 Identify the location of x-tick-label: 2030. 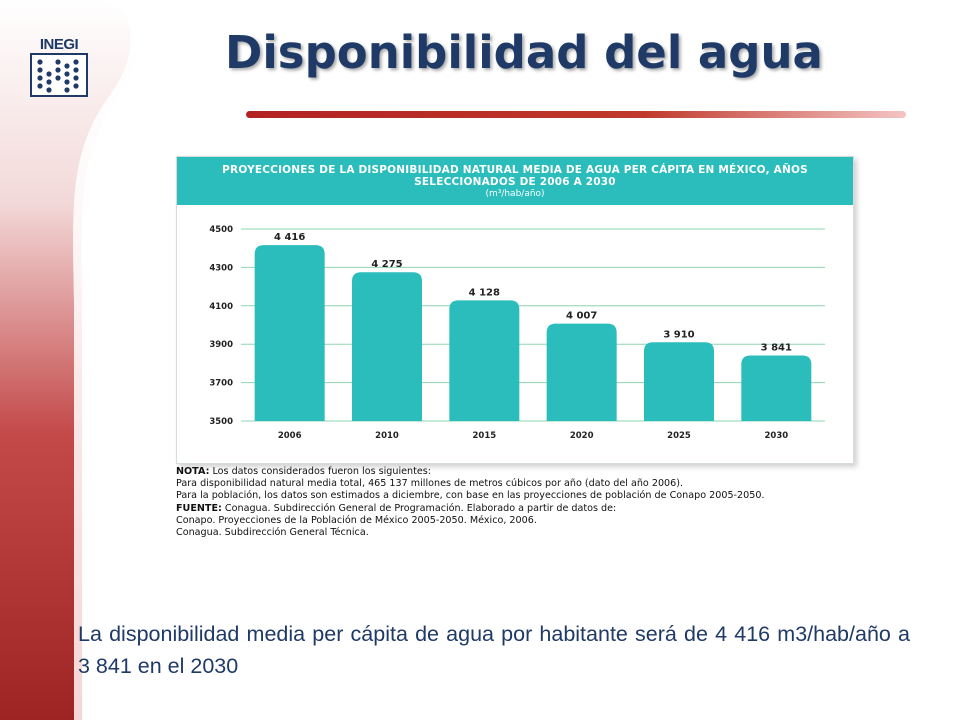
(776, 436).